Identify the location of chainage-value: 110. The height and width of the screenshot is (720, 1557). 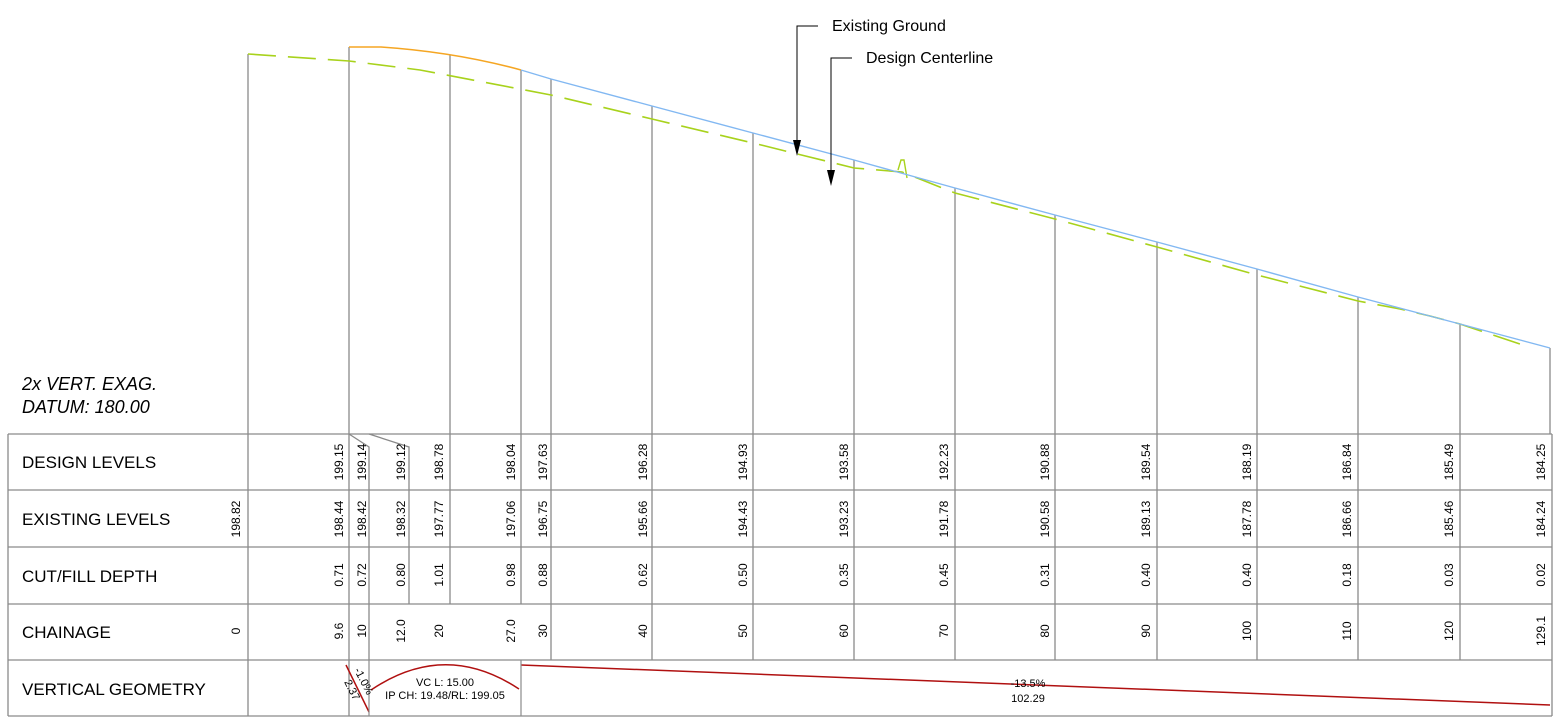
(1347, 630).